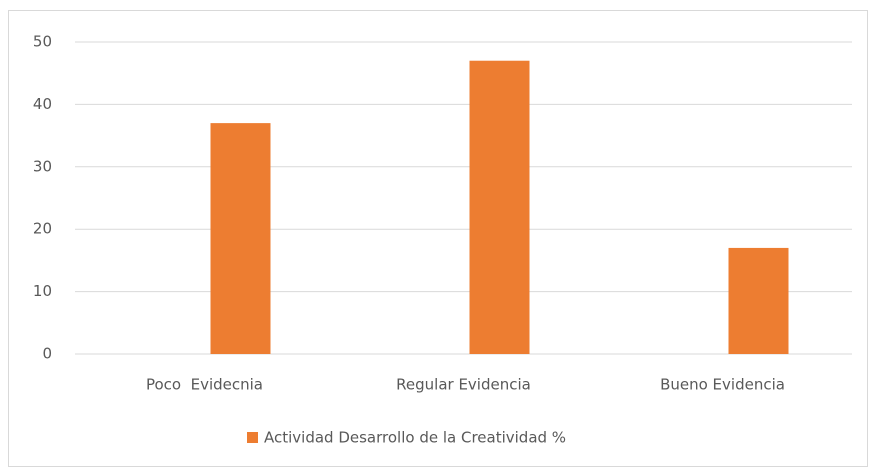 The image size is (870, 468). What do you see at coordinates (47, 354) in the screenshot?
I see `y-tick-label: 0` at bounding box center [47, 354].